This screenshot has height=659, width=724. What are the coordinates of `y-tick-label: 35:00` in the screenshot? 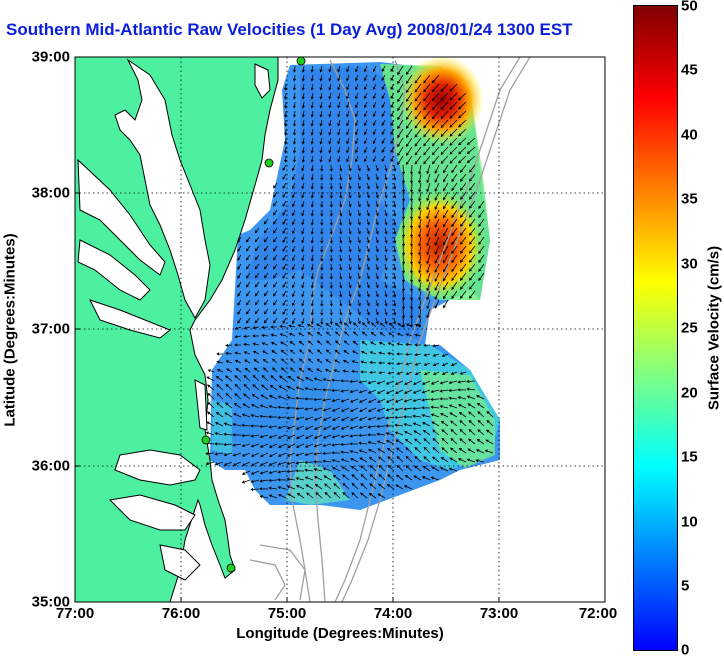 It's located at (50, 602).